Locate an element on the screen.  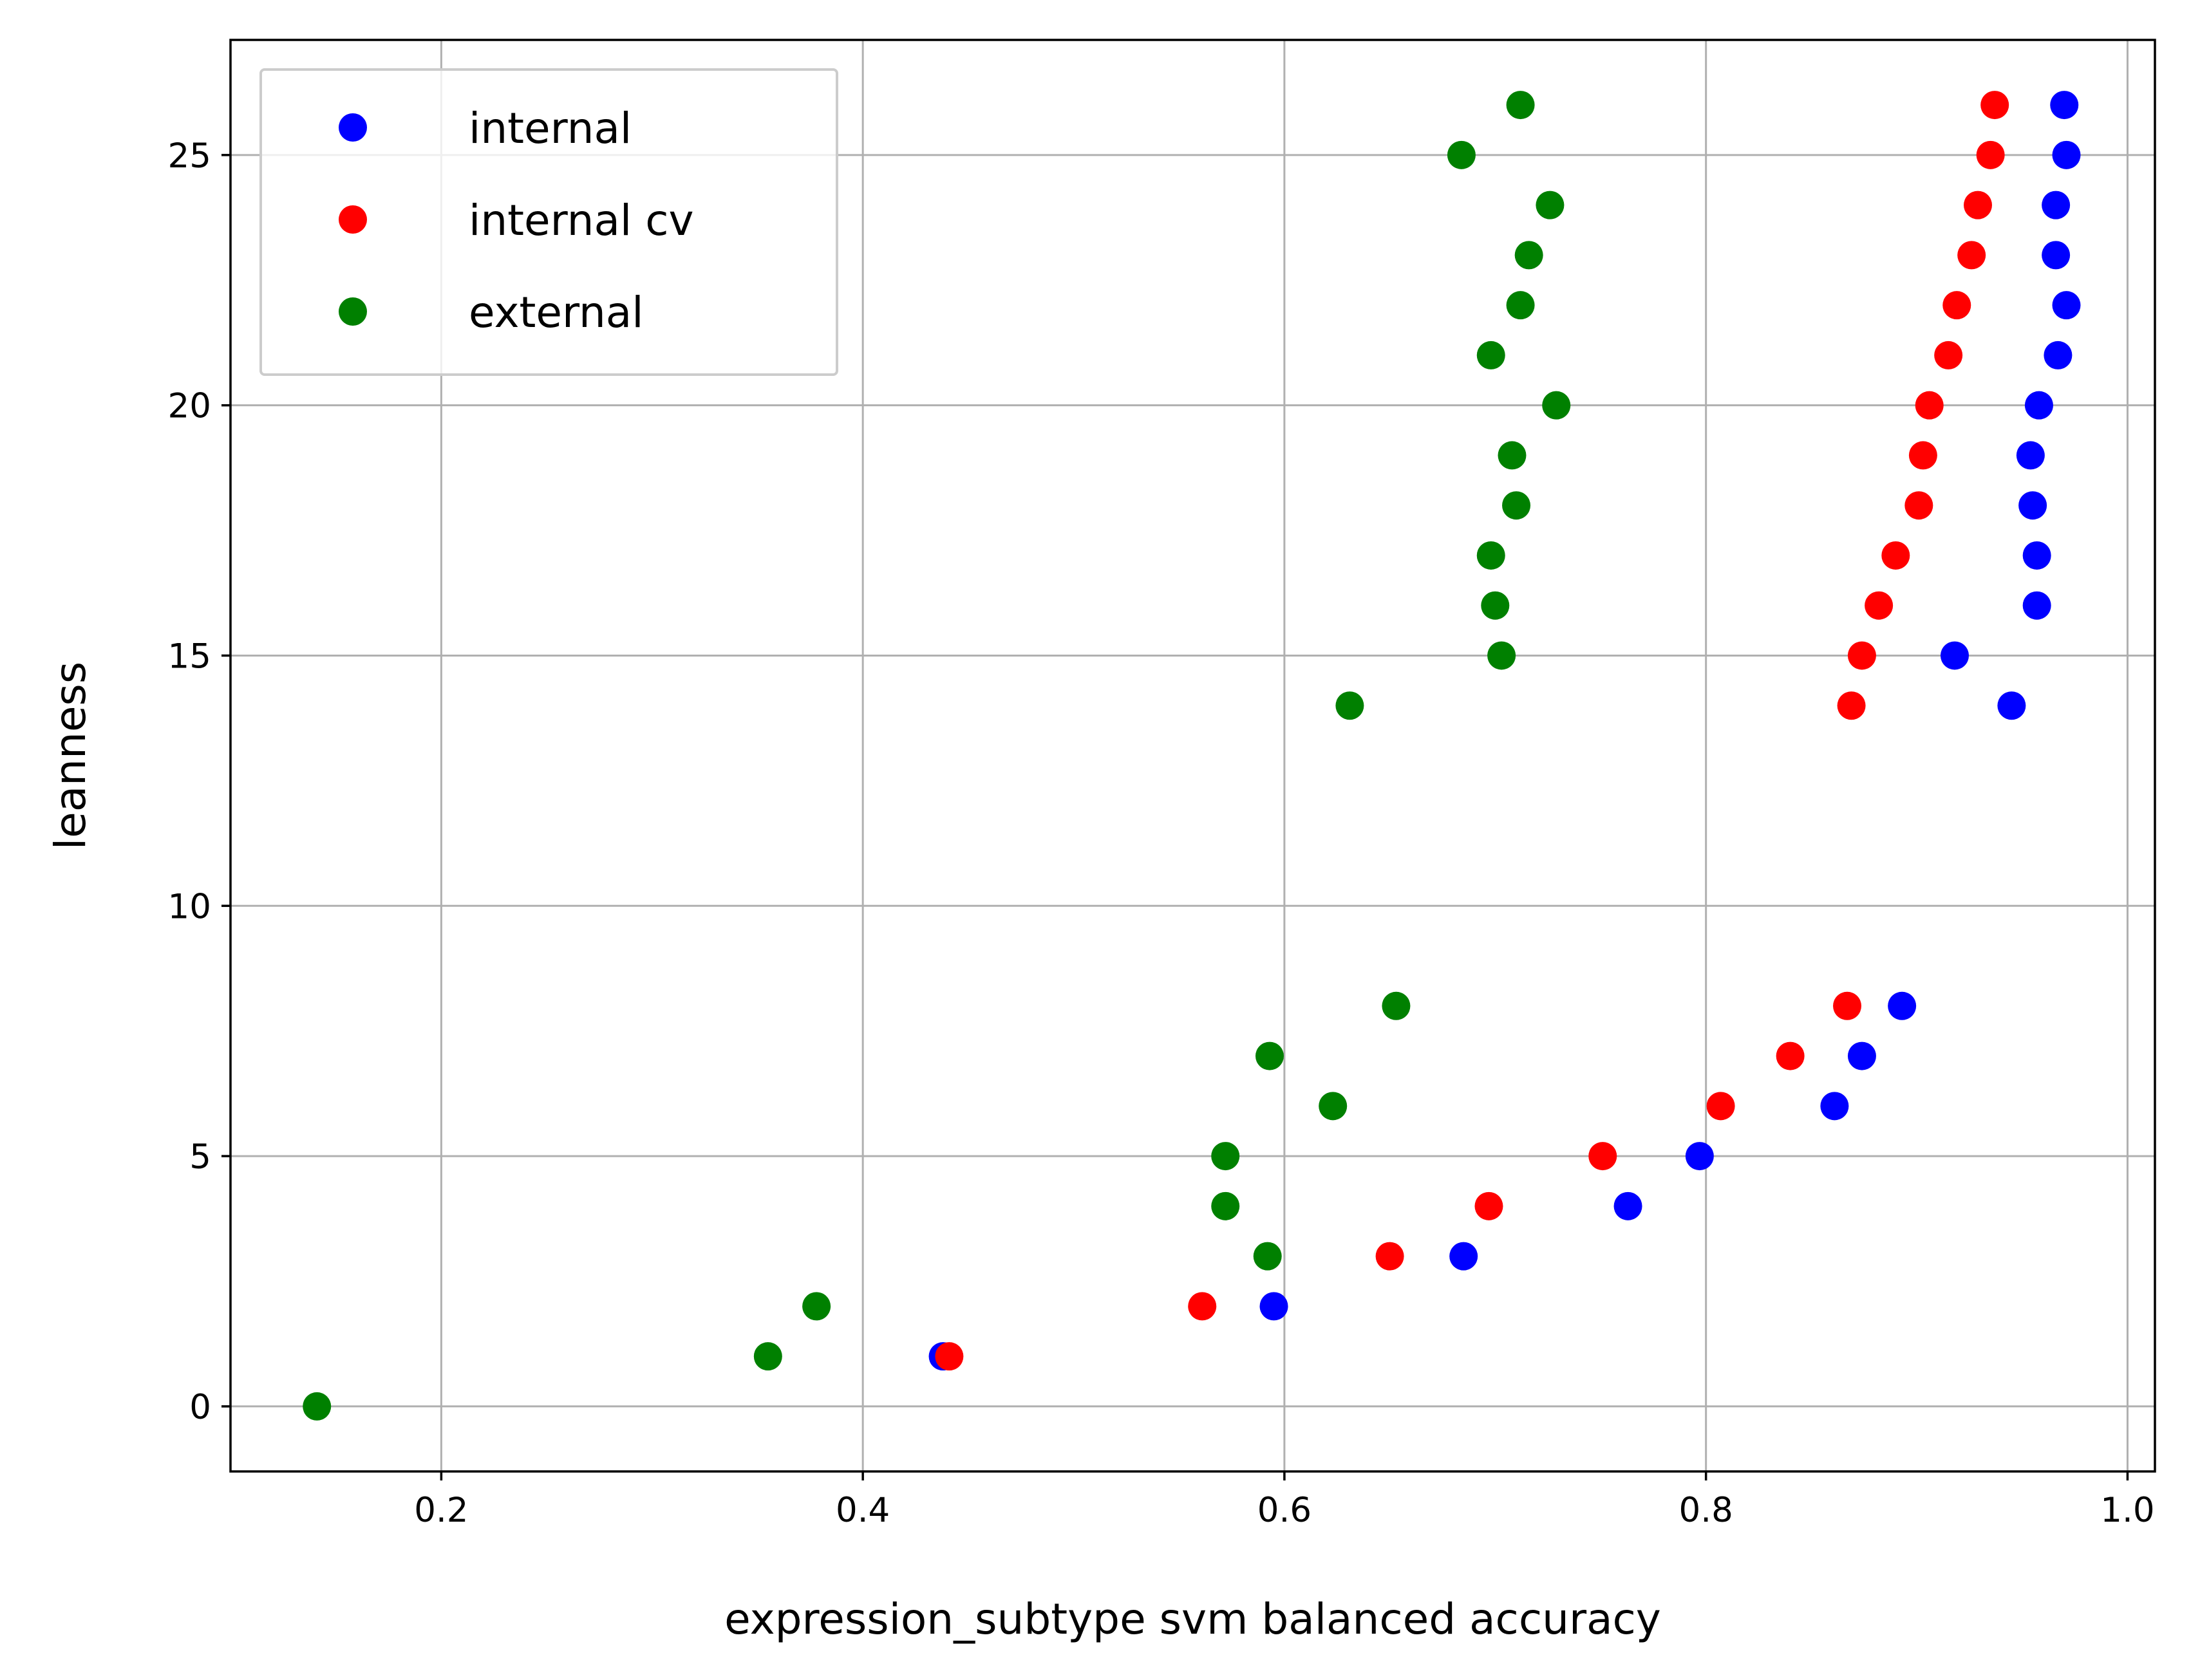
legend-label: internal is located at coordinates (550, 128).